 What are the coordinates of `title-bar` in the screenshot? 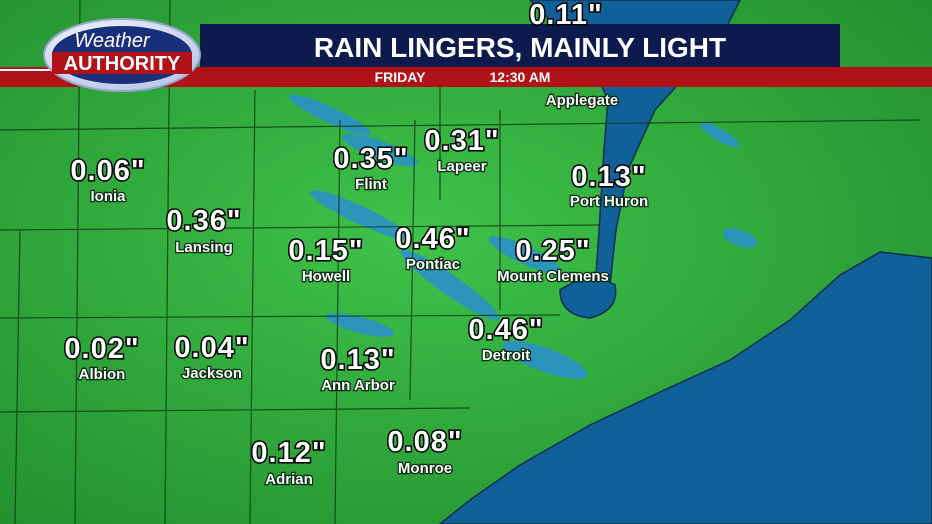 It's located at (520, 45).